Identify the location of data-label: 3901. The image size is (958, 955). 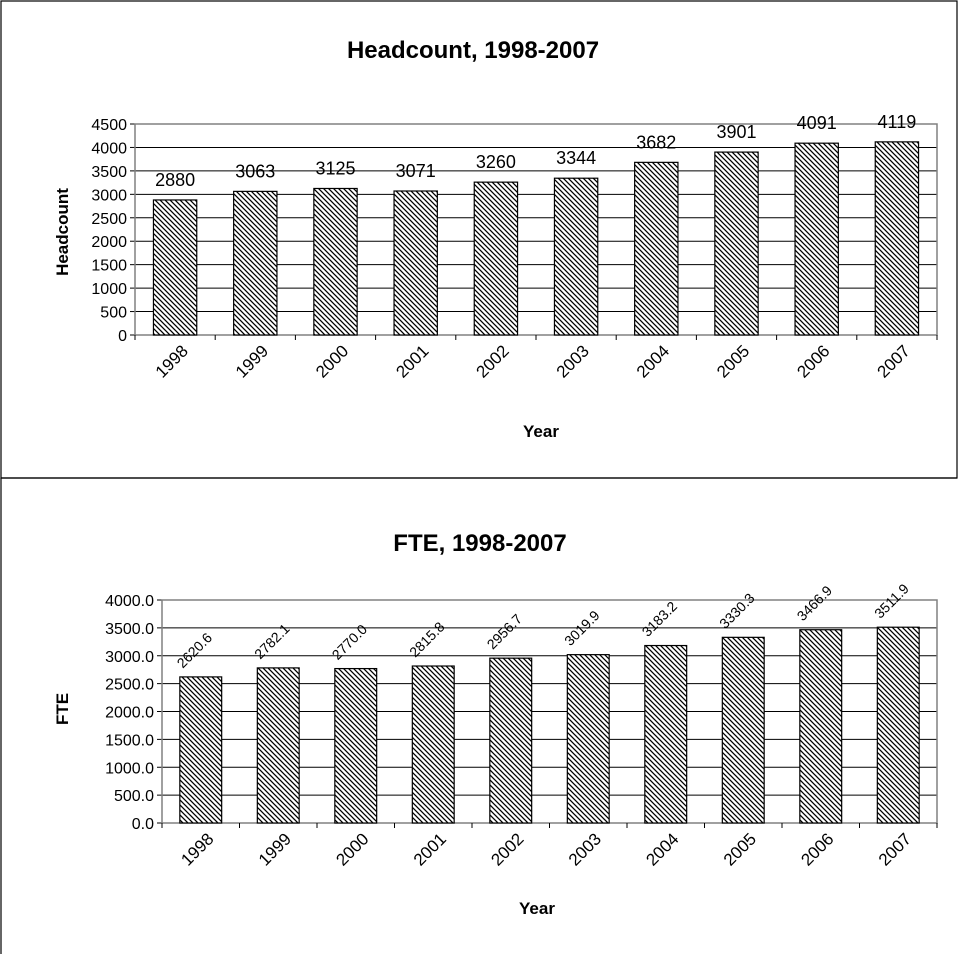
(736, 132).